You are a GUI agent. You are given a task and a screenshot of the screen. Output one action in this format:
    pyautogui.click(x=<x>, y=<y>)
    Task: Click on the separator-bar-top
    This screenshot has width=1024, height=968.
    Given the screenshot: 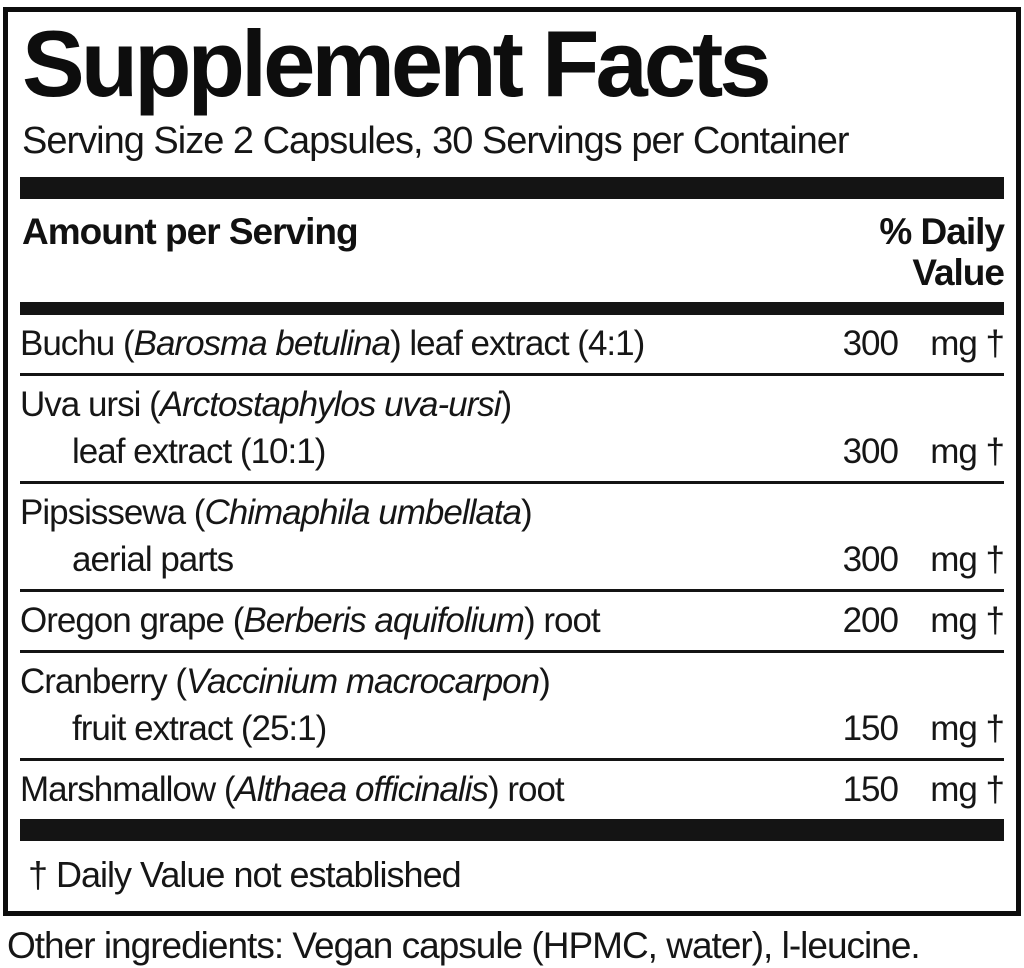 What is the action you would take?
    pyautogui.click(x=512, y=187)
    